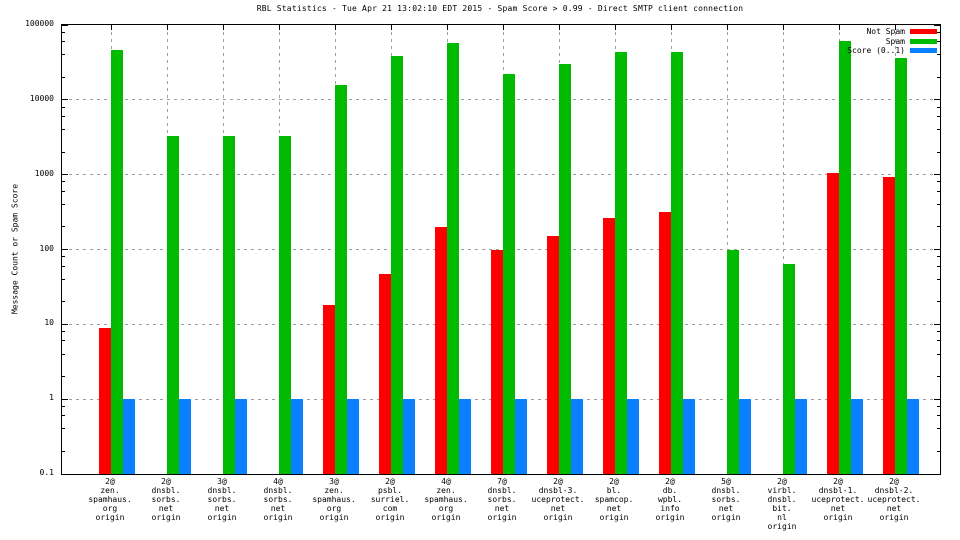  I want to click on legend-row: Spam, so click(911, 41).